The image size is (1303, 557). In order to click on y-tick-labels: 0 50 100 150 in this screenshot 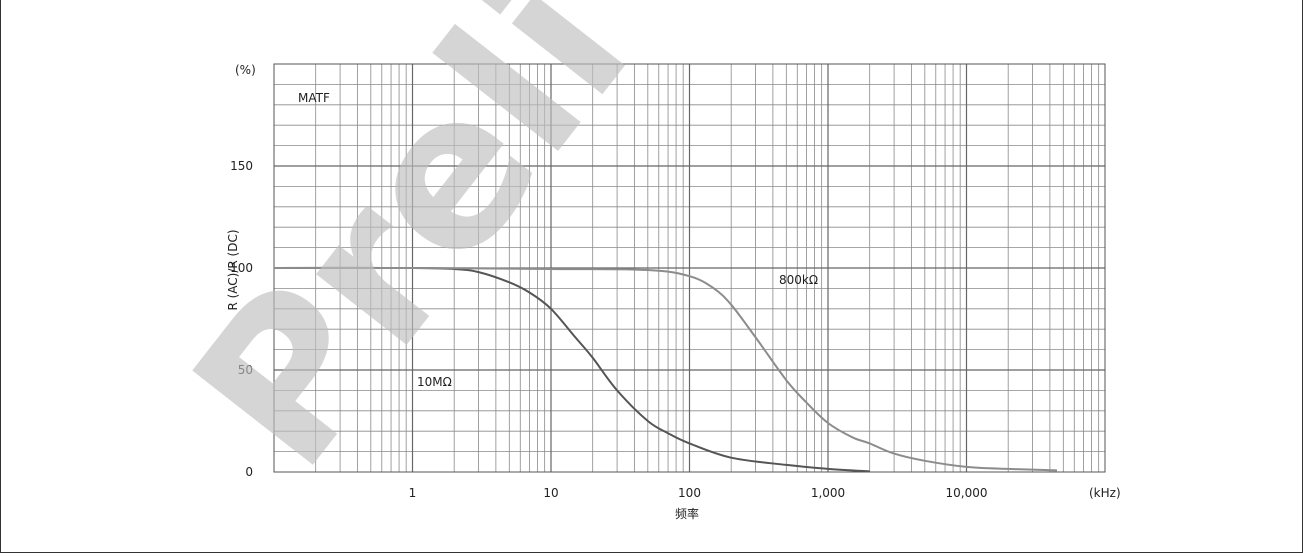, I will do `click(241, 319)`.